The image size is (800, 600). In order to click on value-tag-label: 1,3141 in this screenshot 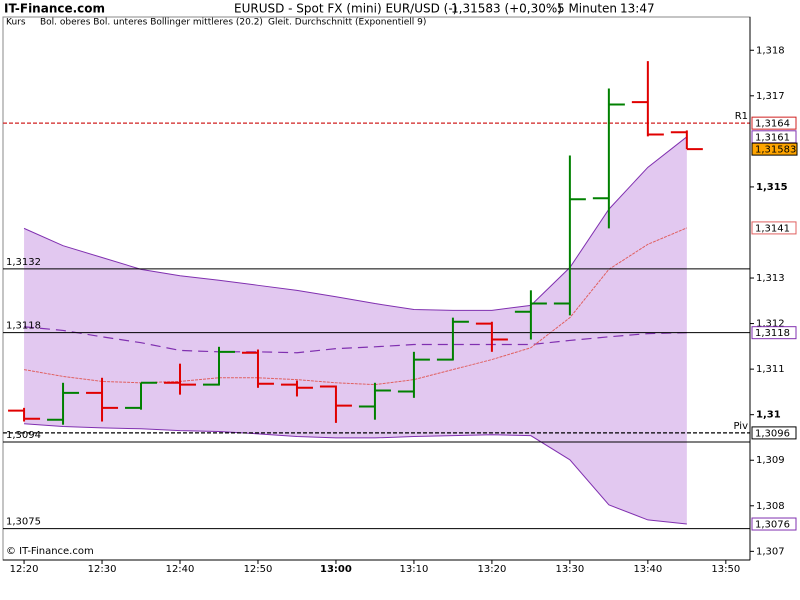, I will do `click(772, 228)`.